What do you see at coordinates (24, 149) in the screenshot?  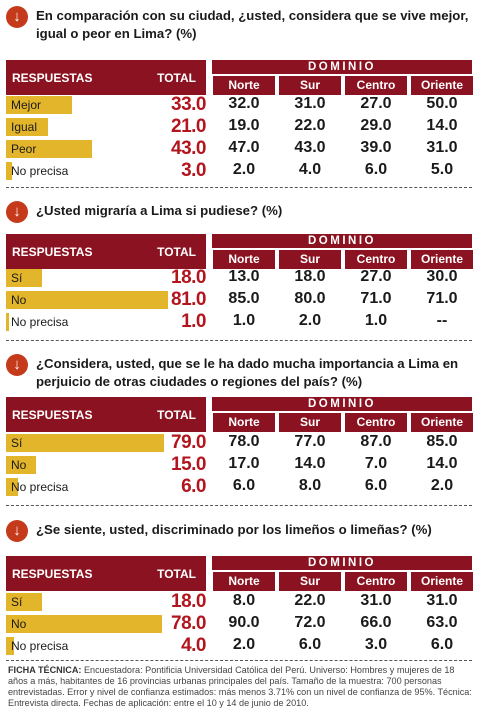 I see `row-label: Peor` at bounding box center [24, 149].